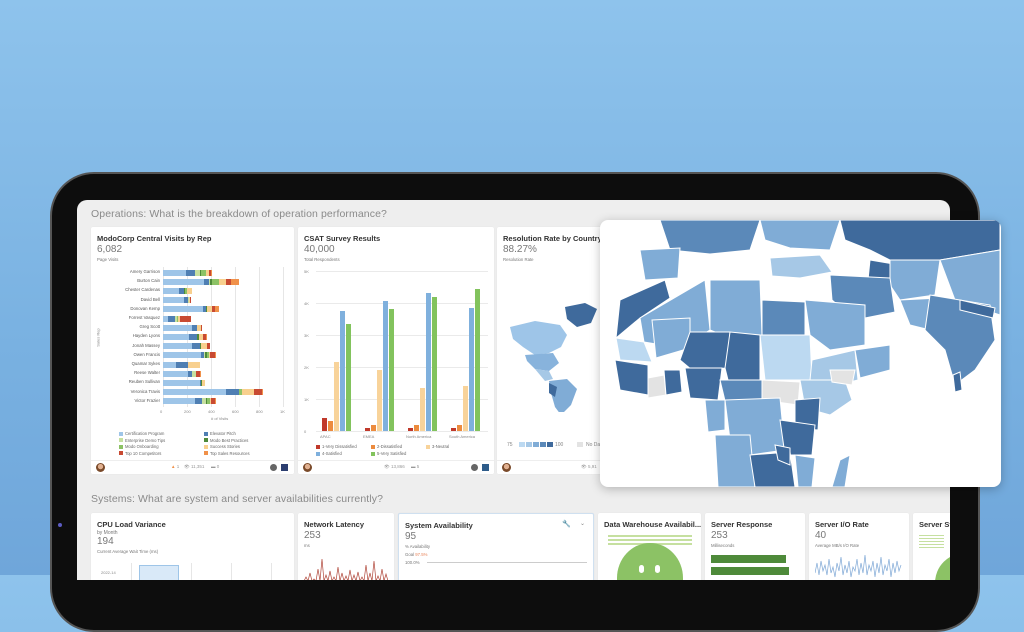 The image size is (1024, 632). Describe the element at coordinates (437, 446) in the screenshot. I see `legend-item: 3-Neutral` at that location.